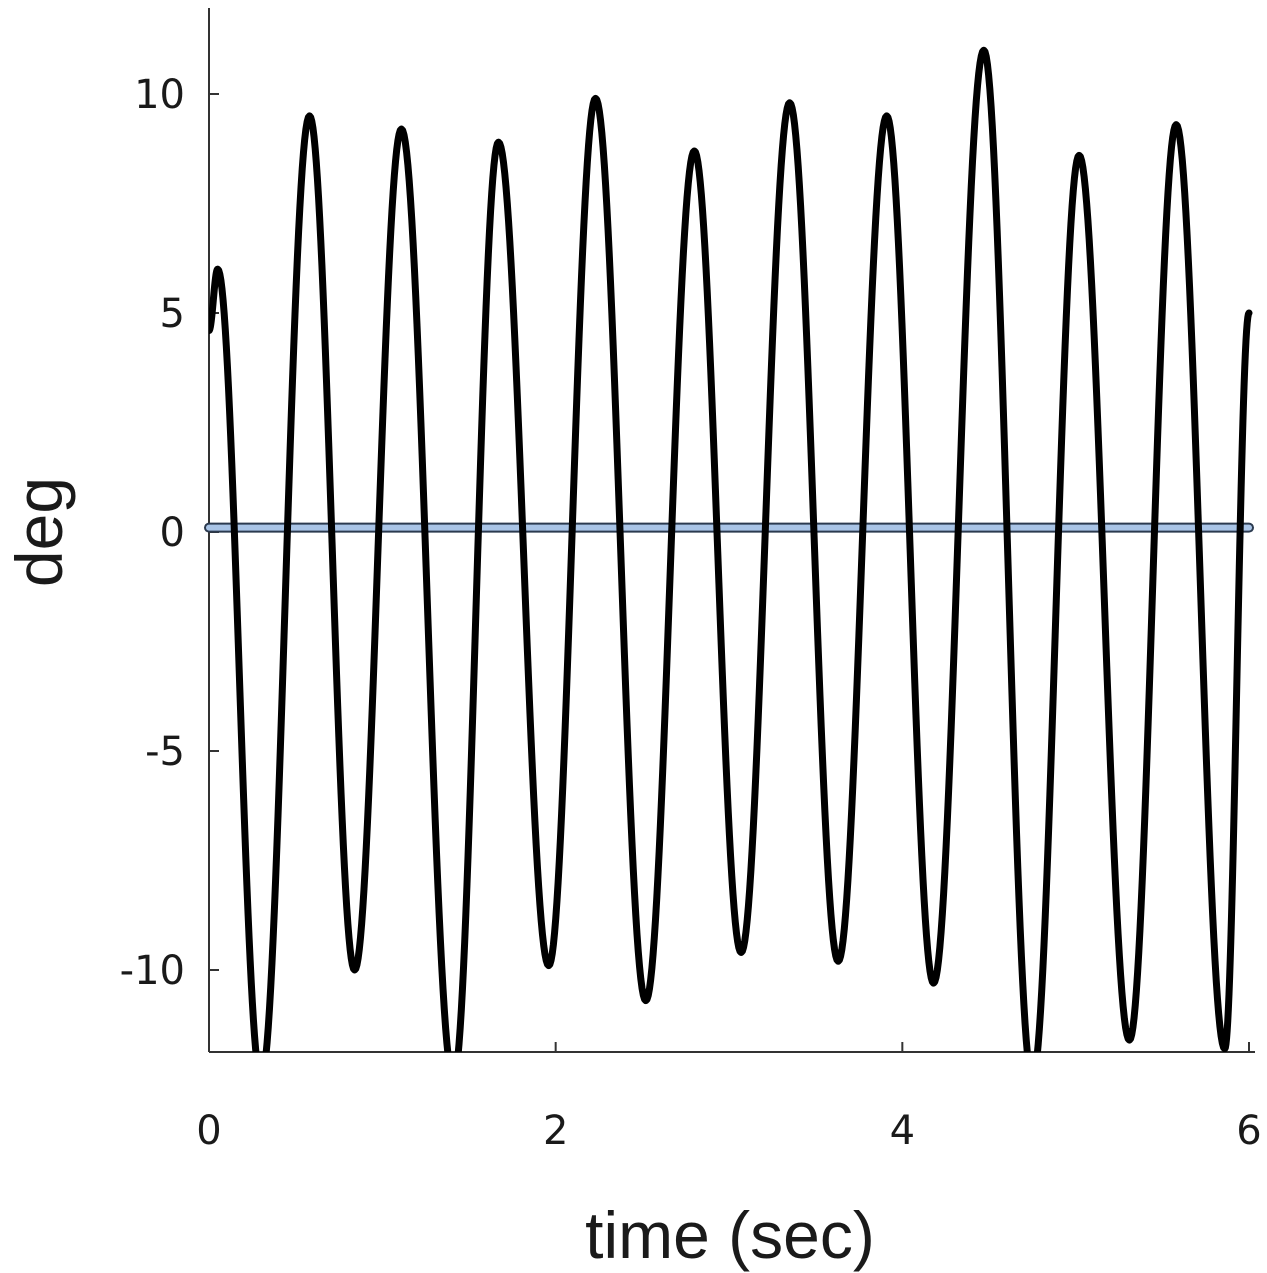  What do you see at coordinates (172, 533) in the screenshot?
I see `y-tick-label: 0` at bounding box center [172, 533].